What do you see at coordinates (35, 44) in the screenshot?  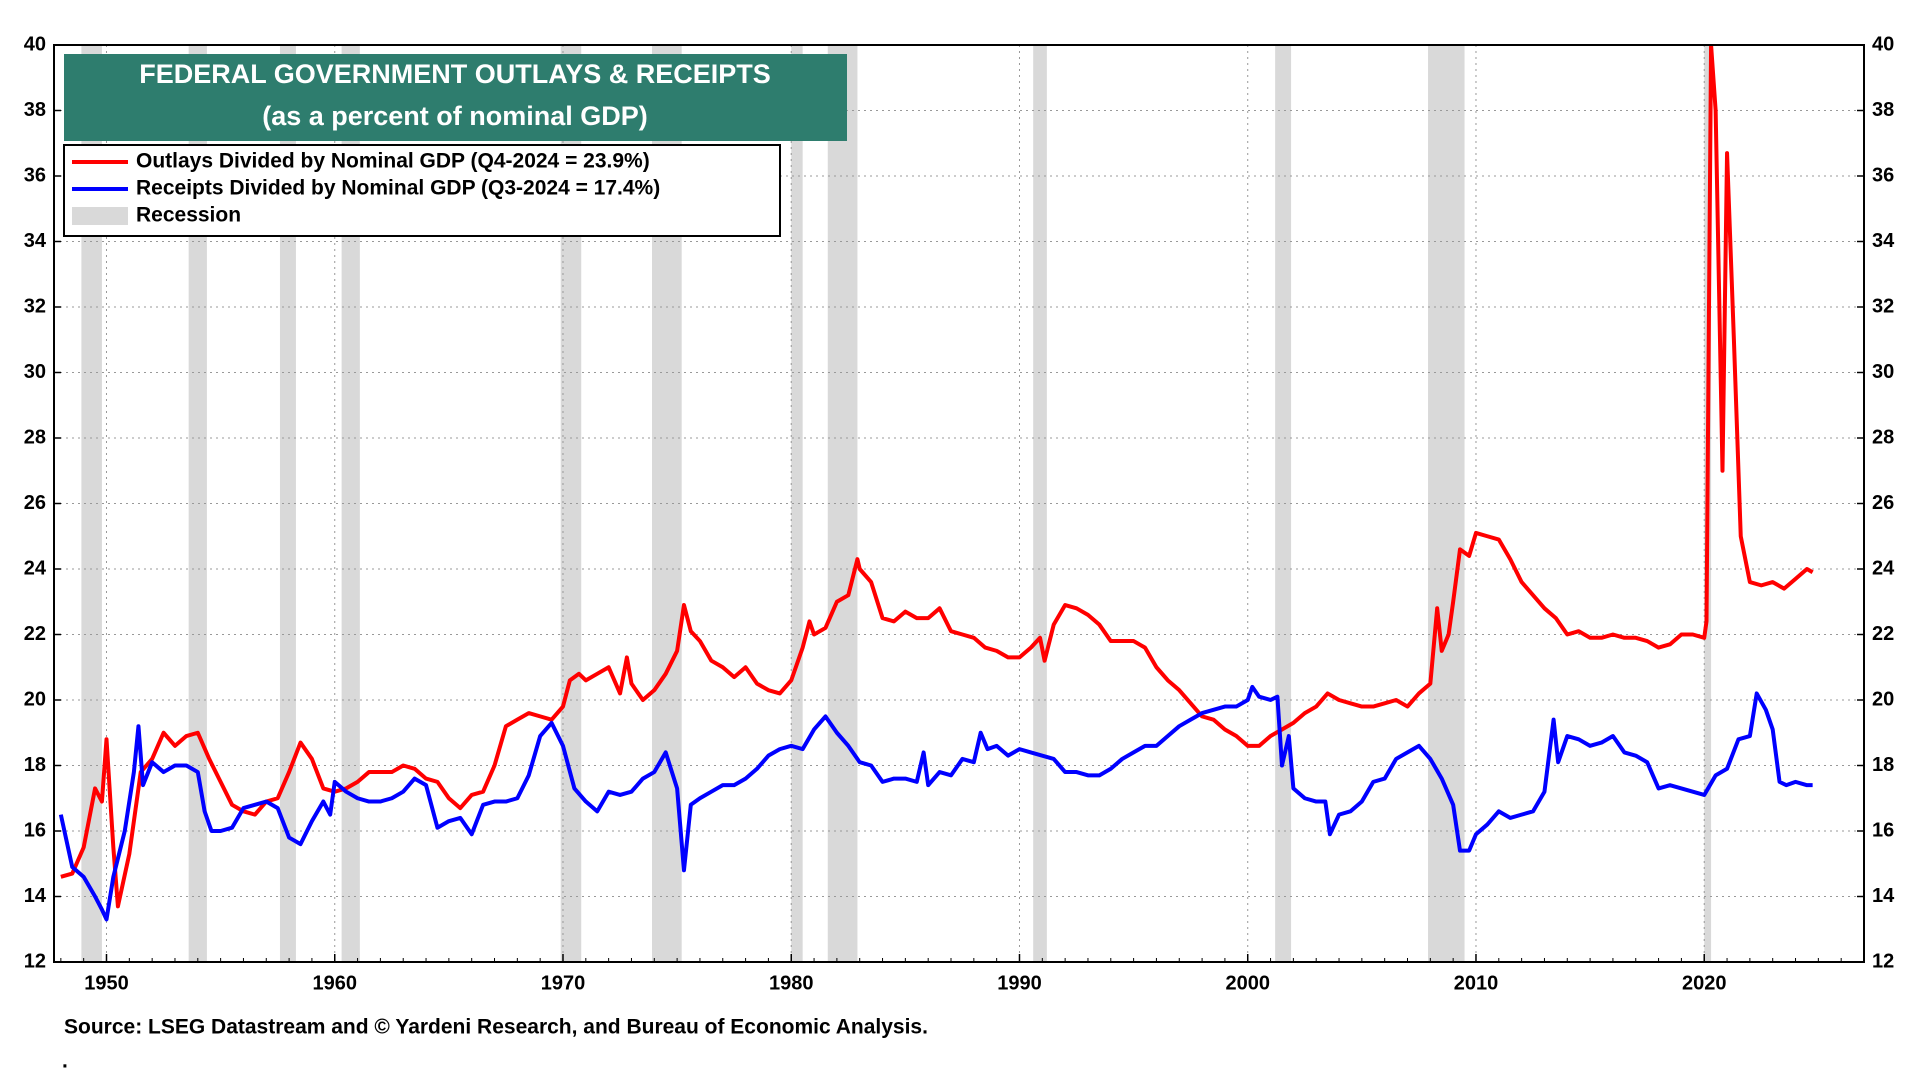 I see `y-tick-label: 40` at bounding box center [35, 44].